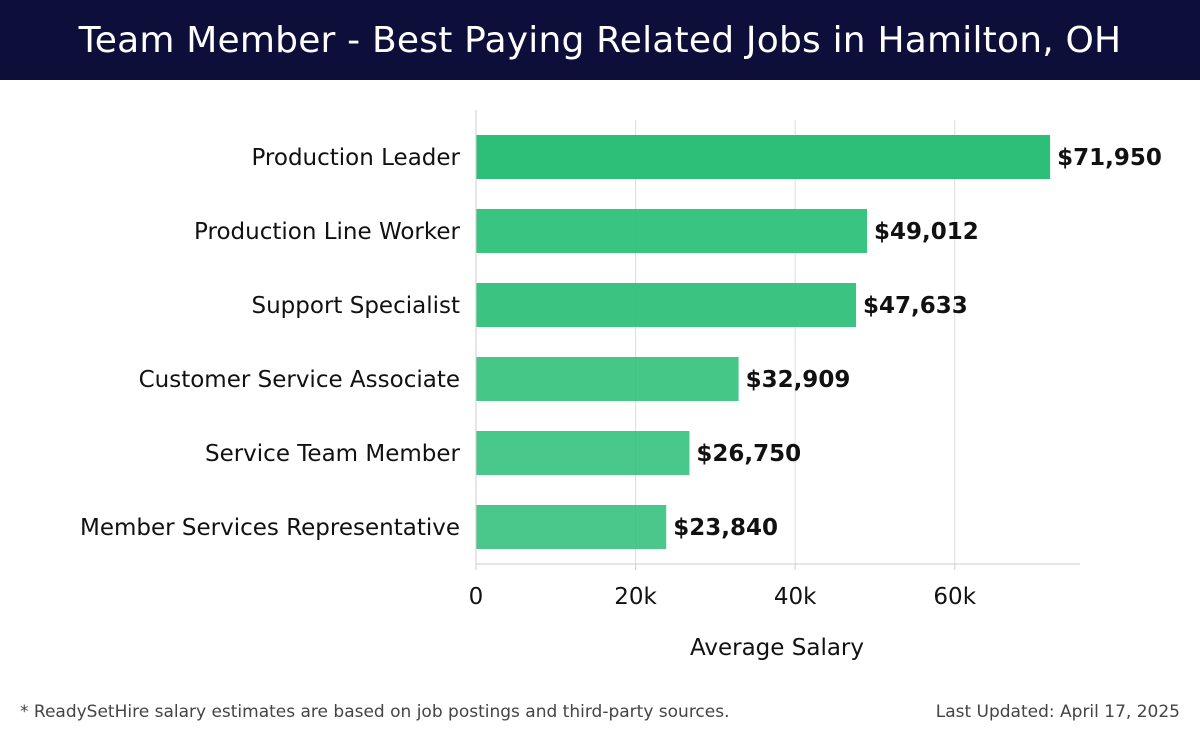 The width and height of the screenshot is (1200, 740). Describe the element at coordinates (1057, 712) in the screenshot. I see `last-updated: Last Updated: April 17, 2025` at that location.